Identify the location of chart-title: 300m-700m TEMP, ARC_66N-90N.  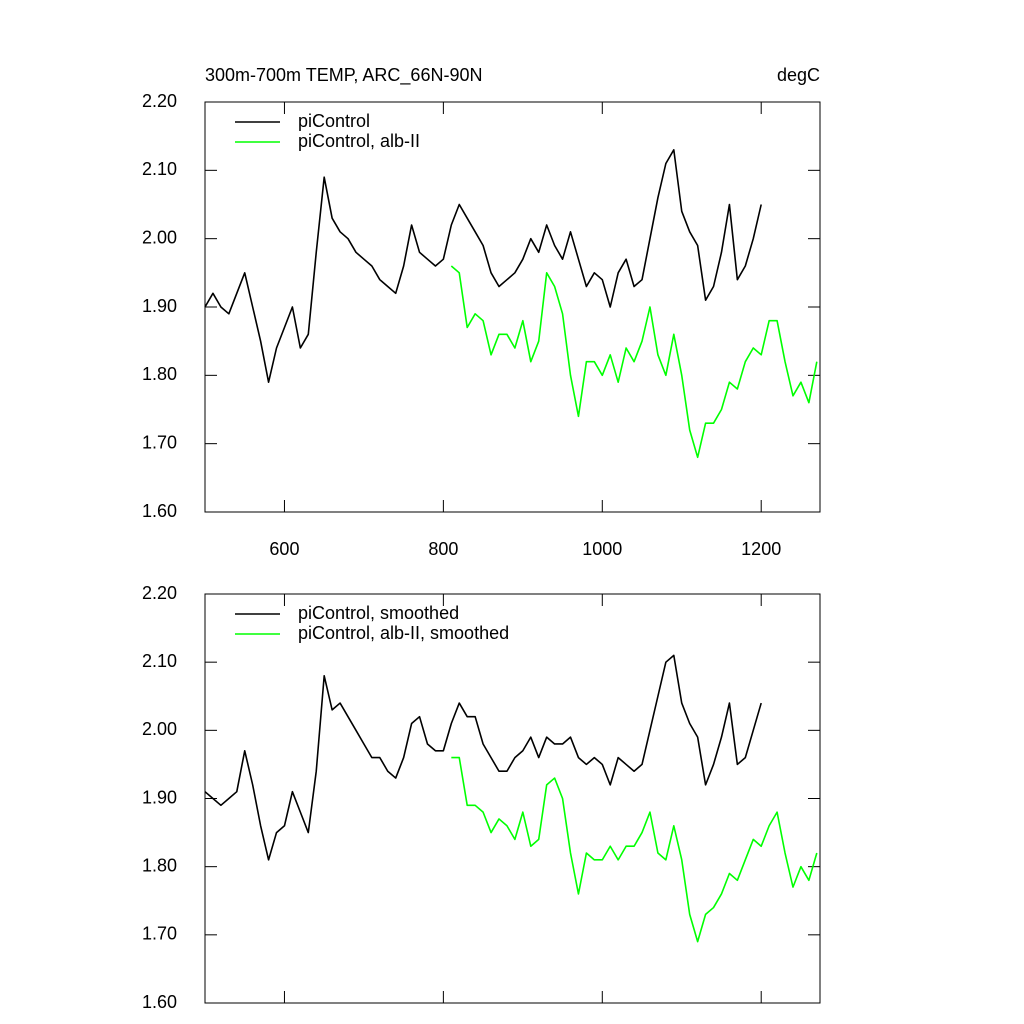
(343, 75).